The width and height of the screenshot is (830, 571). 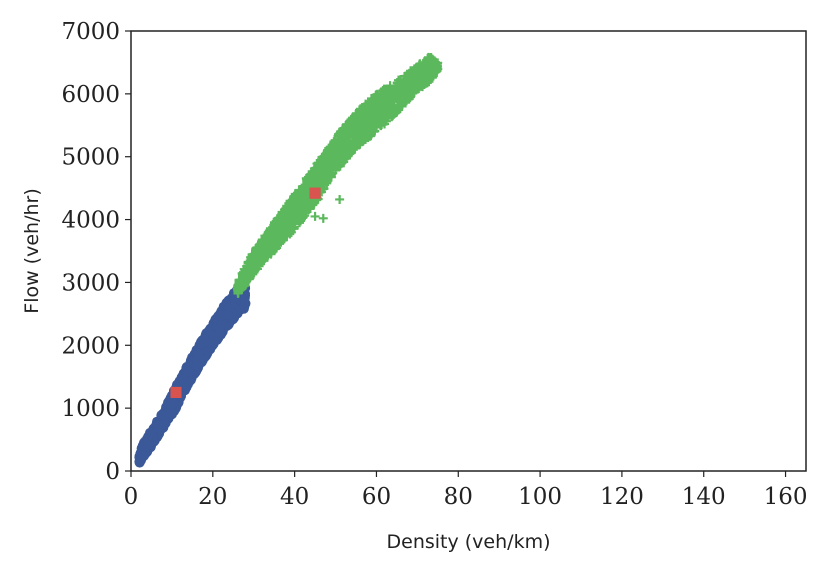 I want to click on y-tick-label: 5000, so click(x=90, y=158).